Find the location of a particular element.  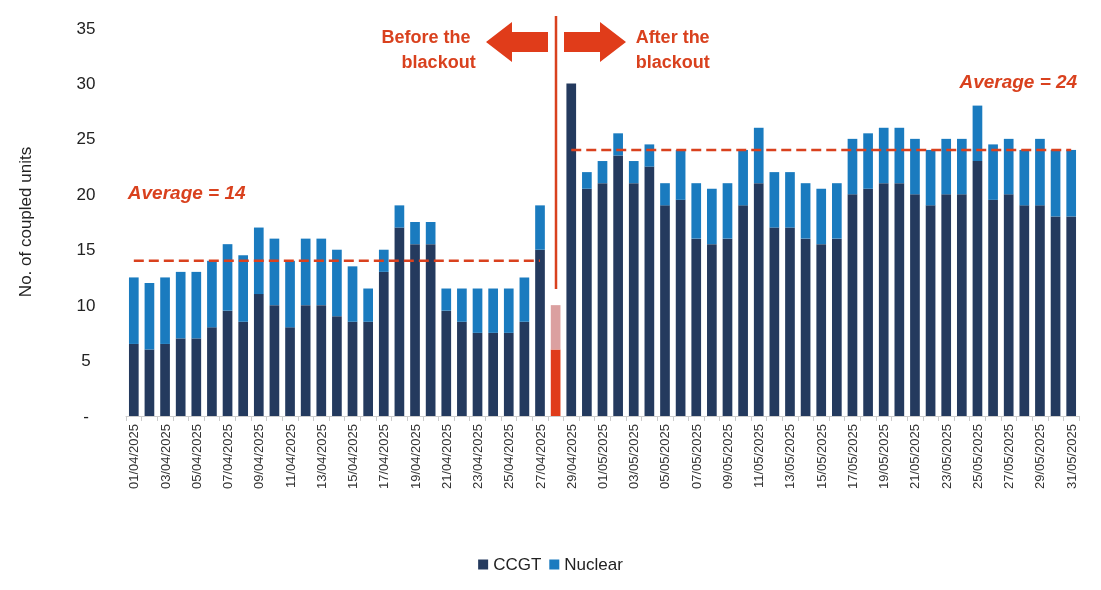

x-tick-label: 23/04/2025 is located at coordinates (478, 457).